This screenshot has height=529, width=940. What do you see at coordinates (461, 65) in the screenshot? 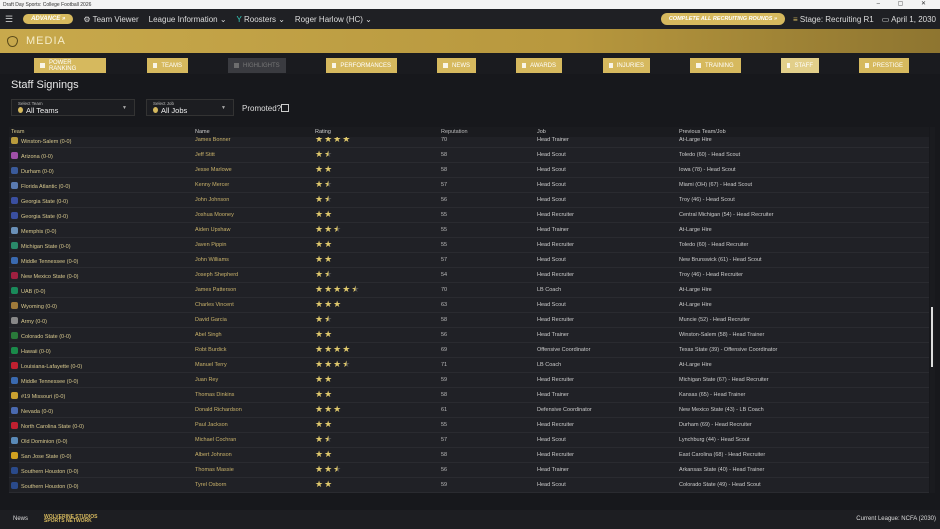
I see `subnav-label: NEWS` at bounding box center [461, 65].